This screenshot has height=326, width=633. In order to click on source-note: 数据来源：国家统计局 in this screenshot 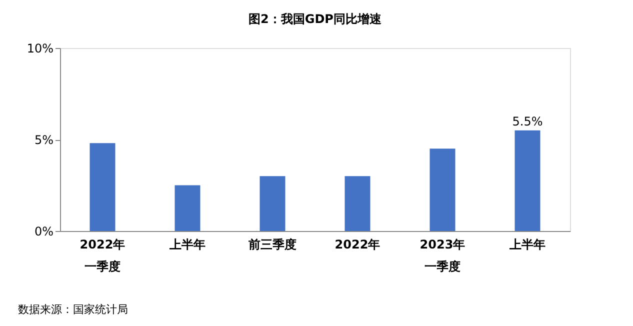, I will do `click(73, 309)`.